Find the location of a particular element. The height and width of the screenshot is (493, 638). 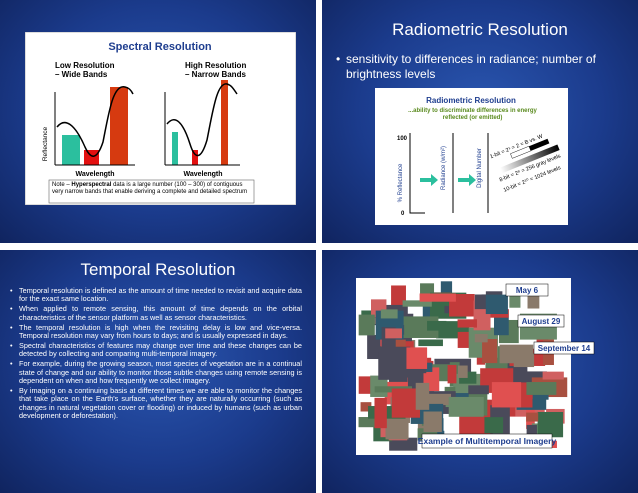

axis-label: Digital Number is located at coordinates (480, 168).